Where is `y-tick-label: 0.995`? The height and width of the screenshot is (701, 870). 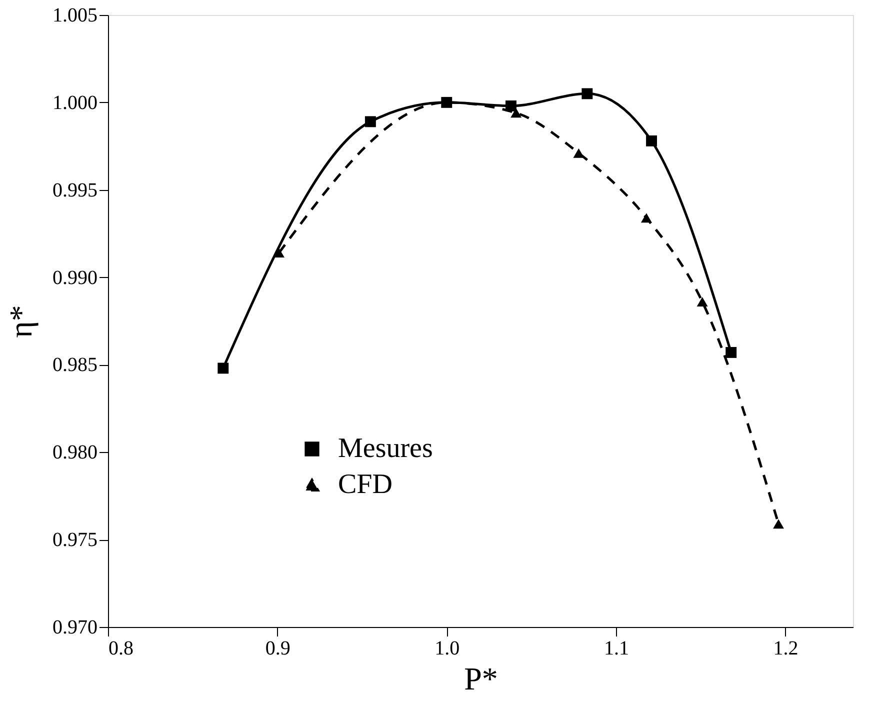
y-tick-label: 0.995 is located at coordinates (75, 190).